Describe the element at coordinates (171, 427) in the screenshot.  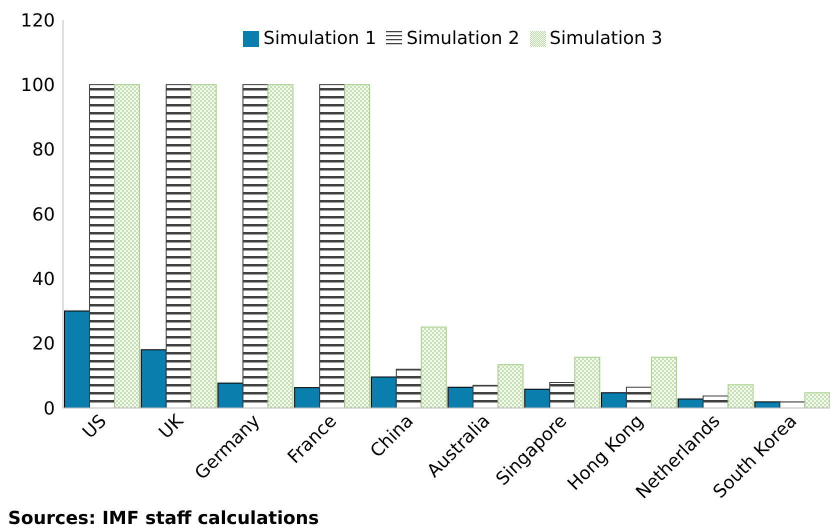
I see `x-tick-label: UK` at that location.